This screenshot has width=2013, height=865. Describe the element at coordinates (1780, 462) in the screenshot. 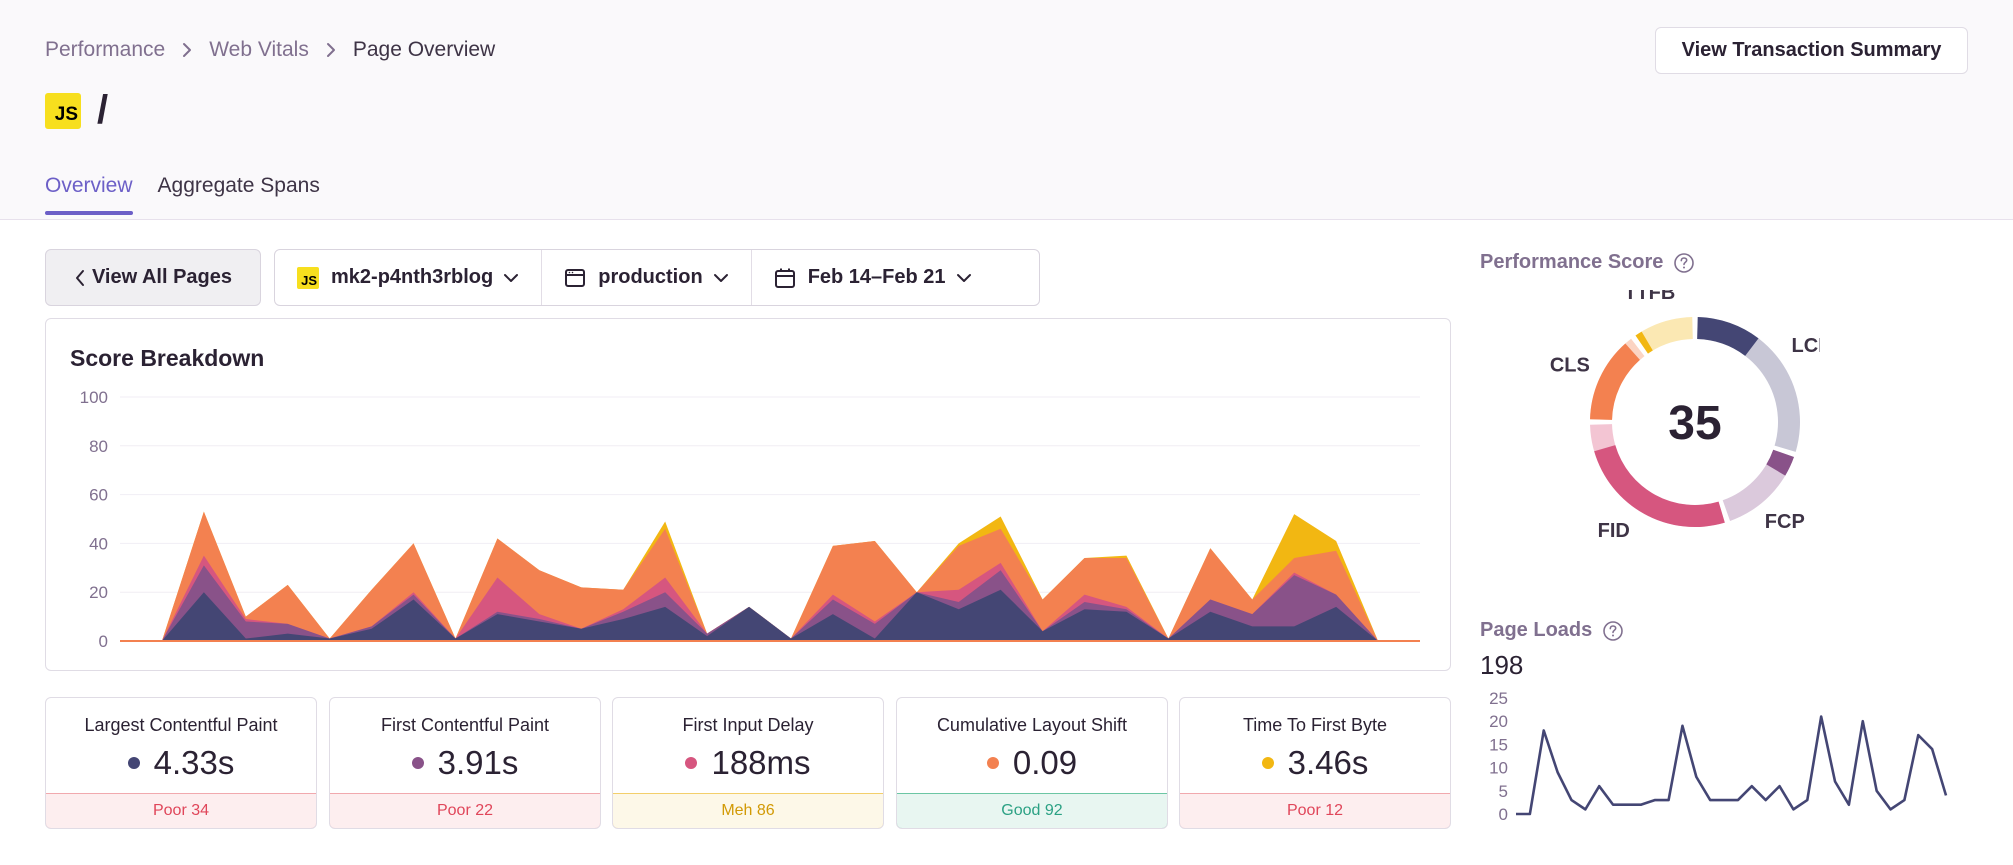

I see `score-arc-fcp` at that location.